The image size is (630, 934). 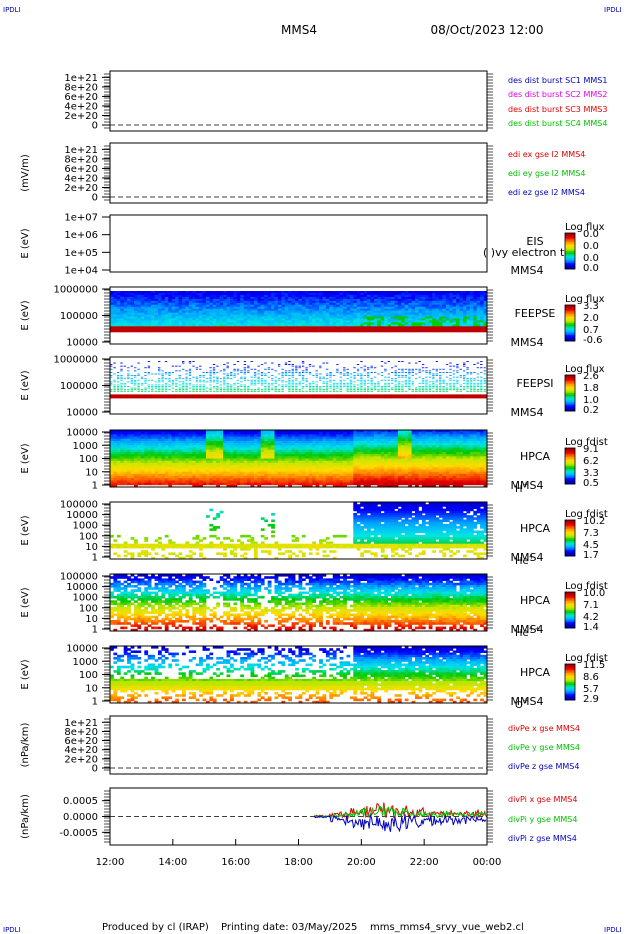 I want to click on y-axis-label: E (eV), so click(x=25, y=530).